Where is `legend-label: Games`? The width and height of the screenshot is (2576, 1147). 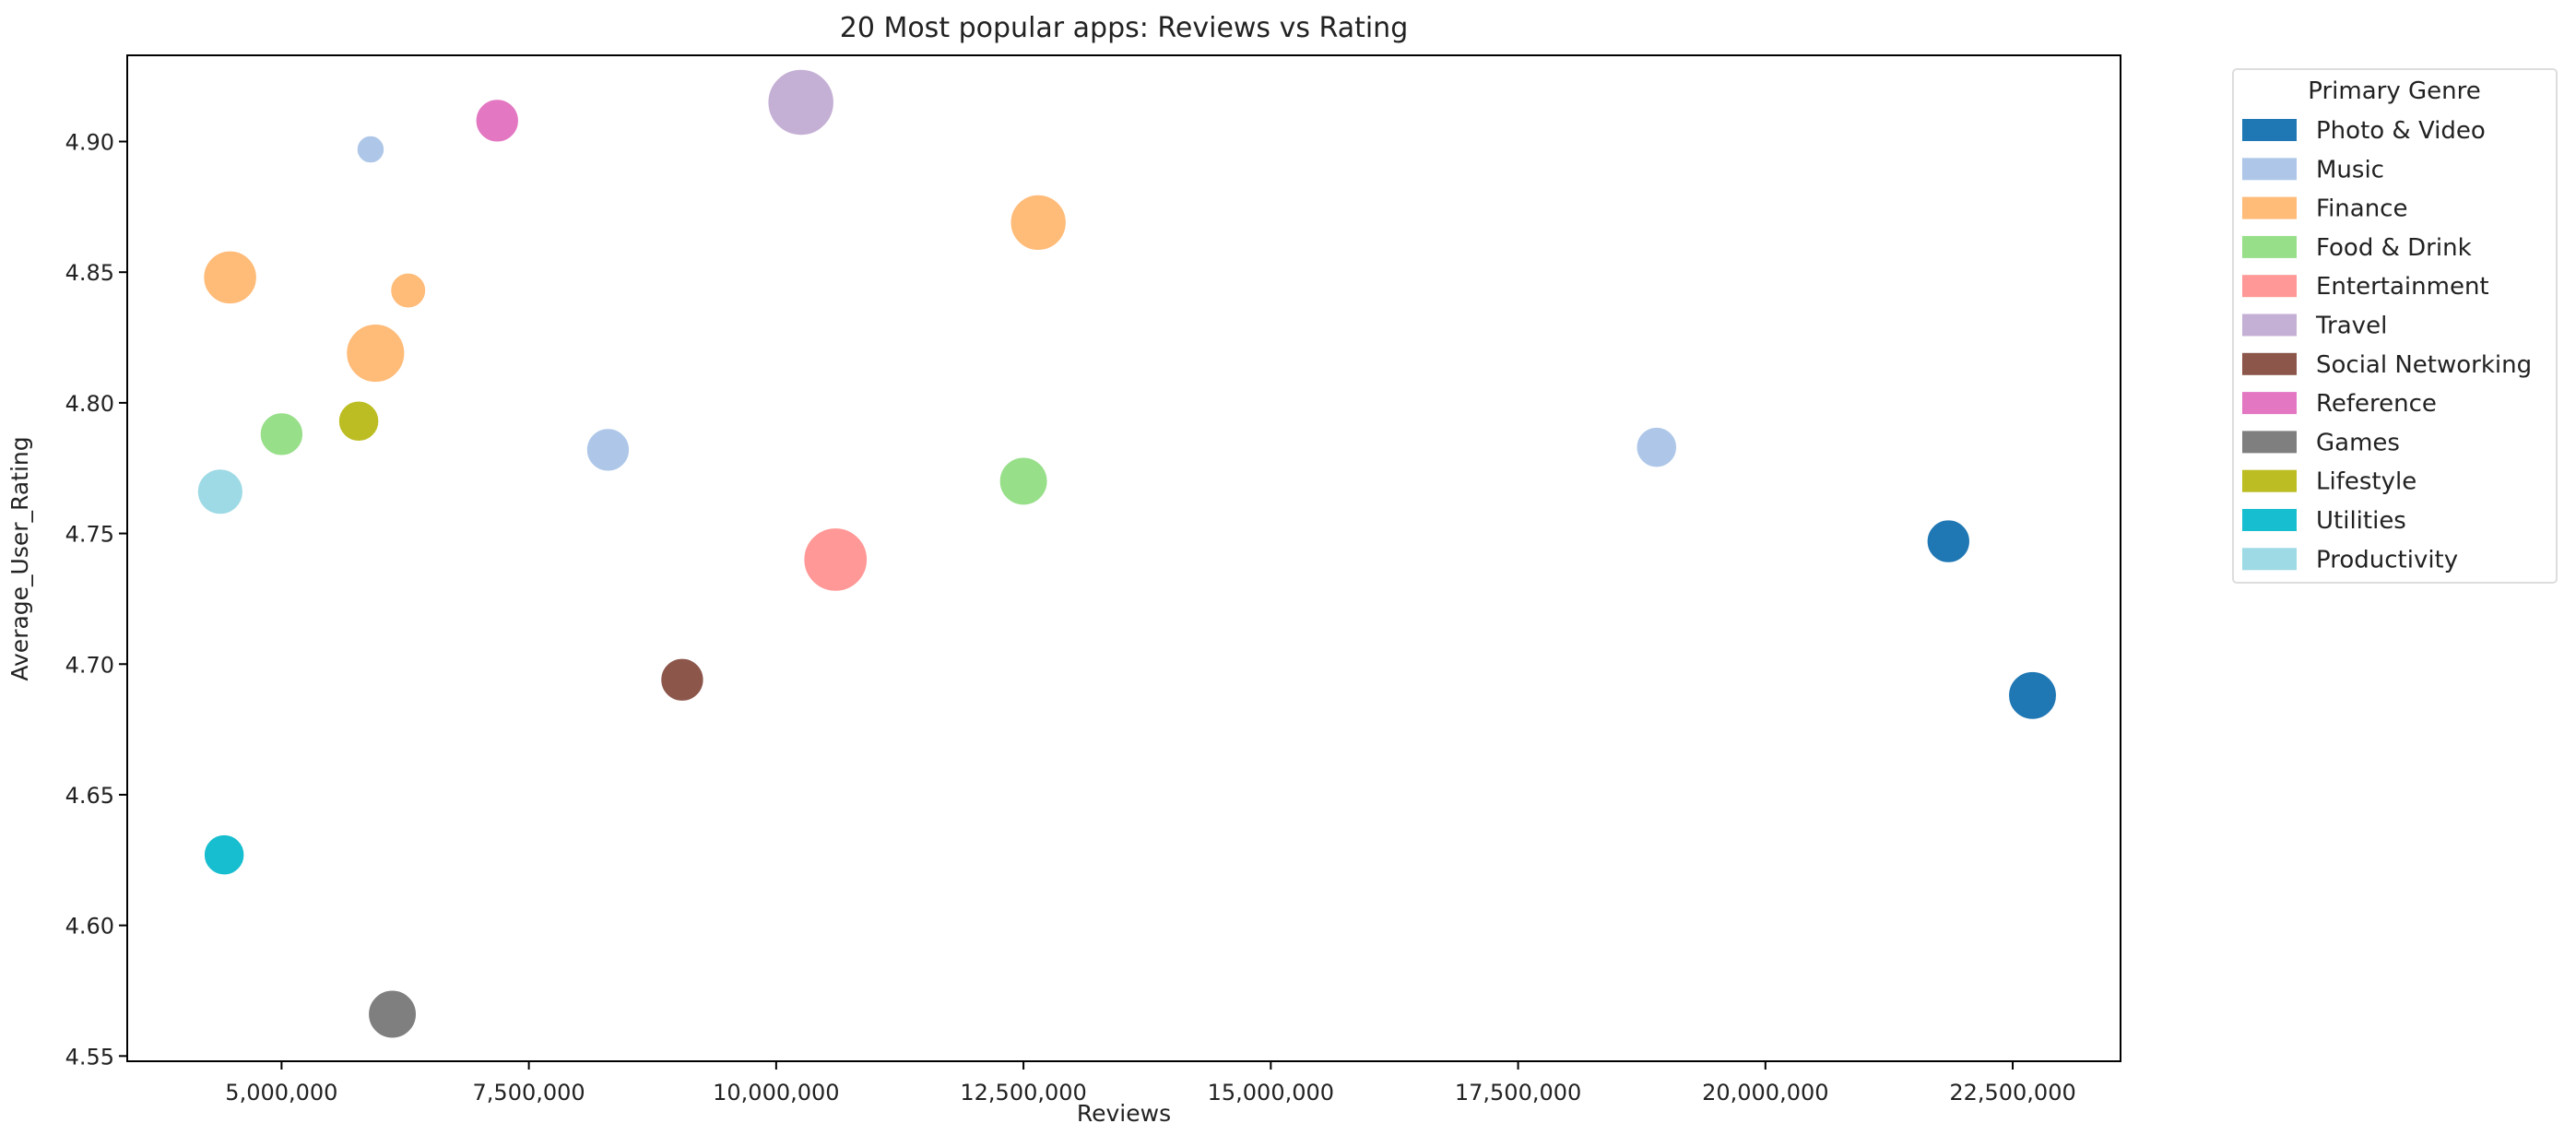
legend-label: Games is located at coordinates (2358, 442).